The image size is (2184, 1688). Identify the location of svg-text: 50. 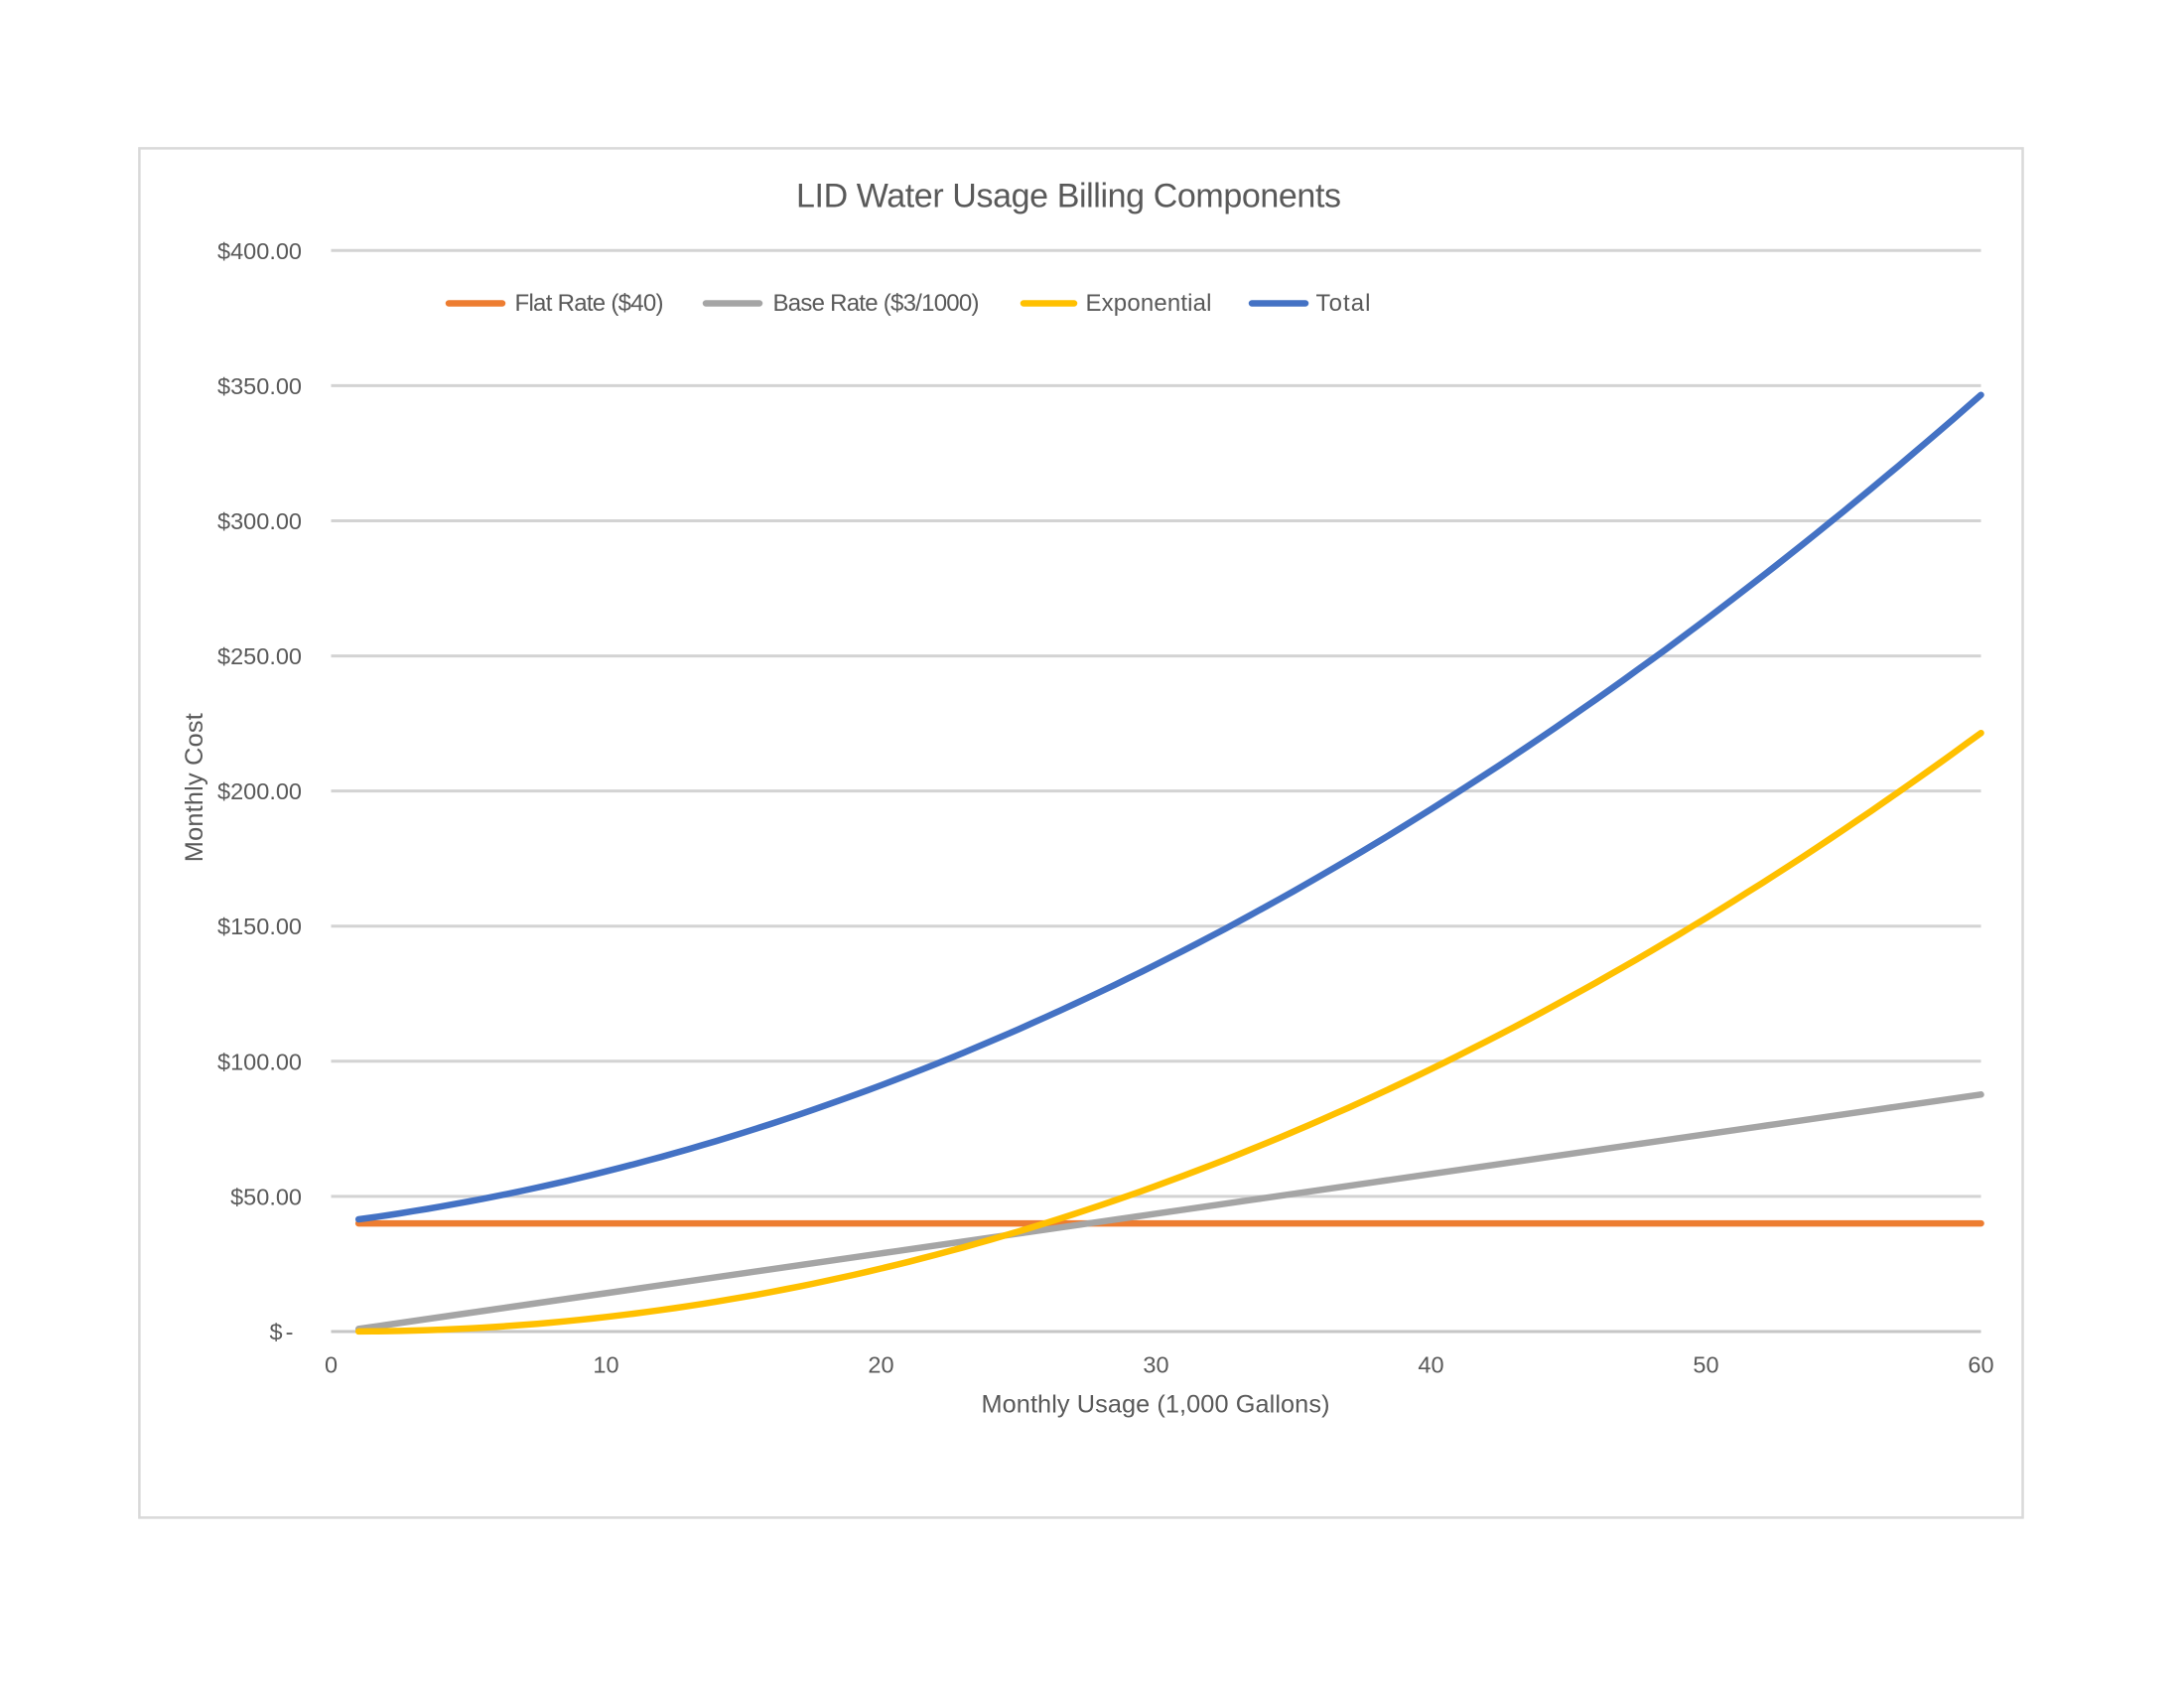
(1705, 1365).